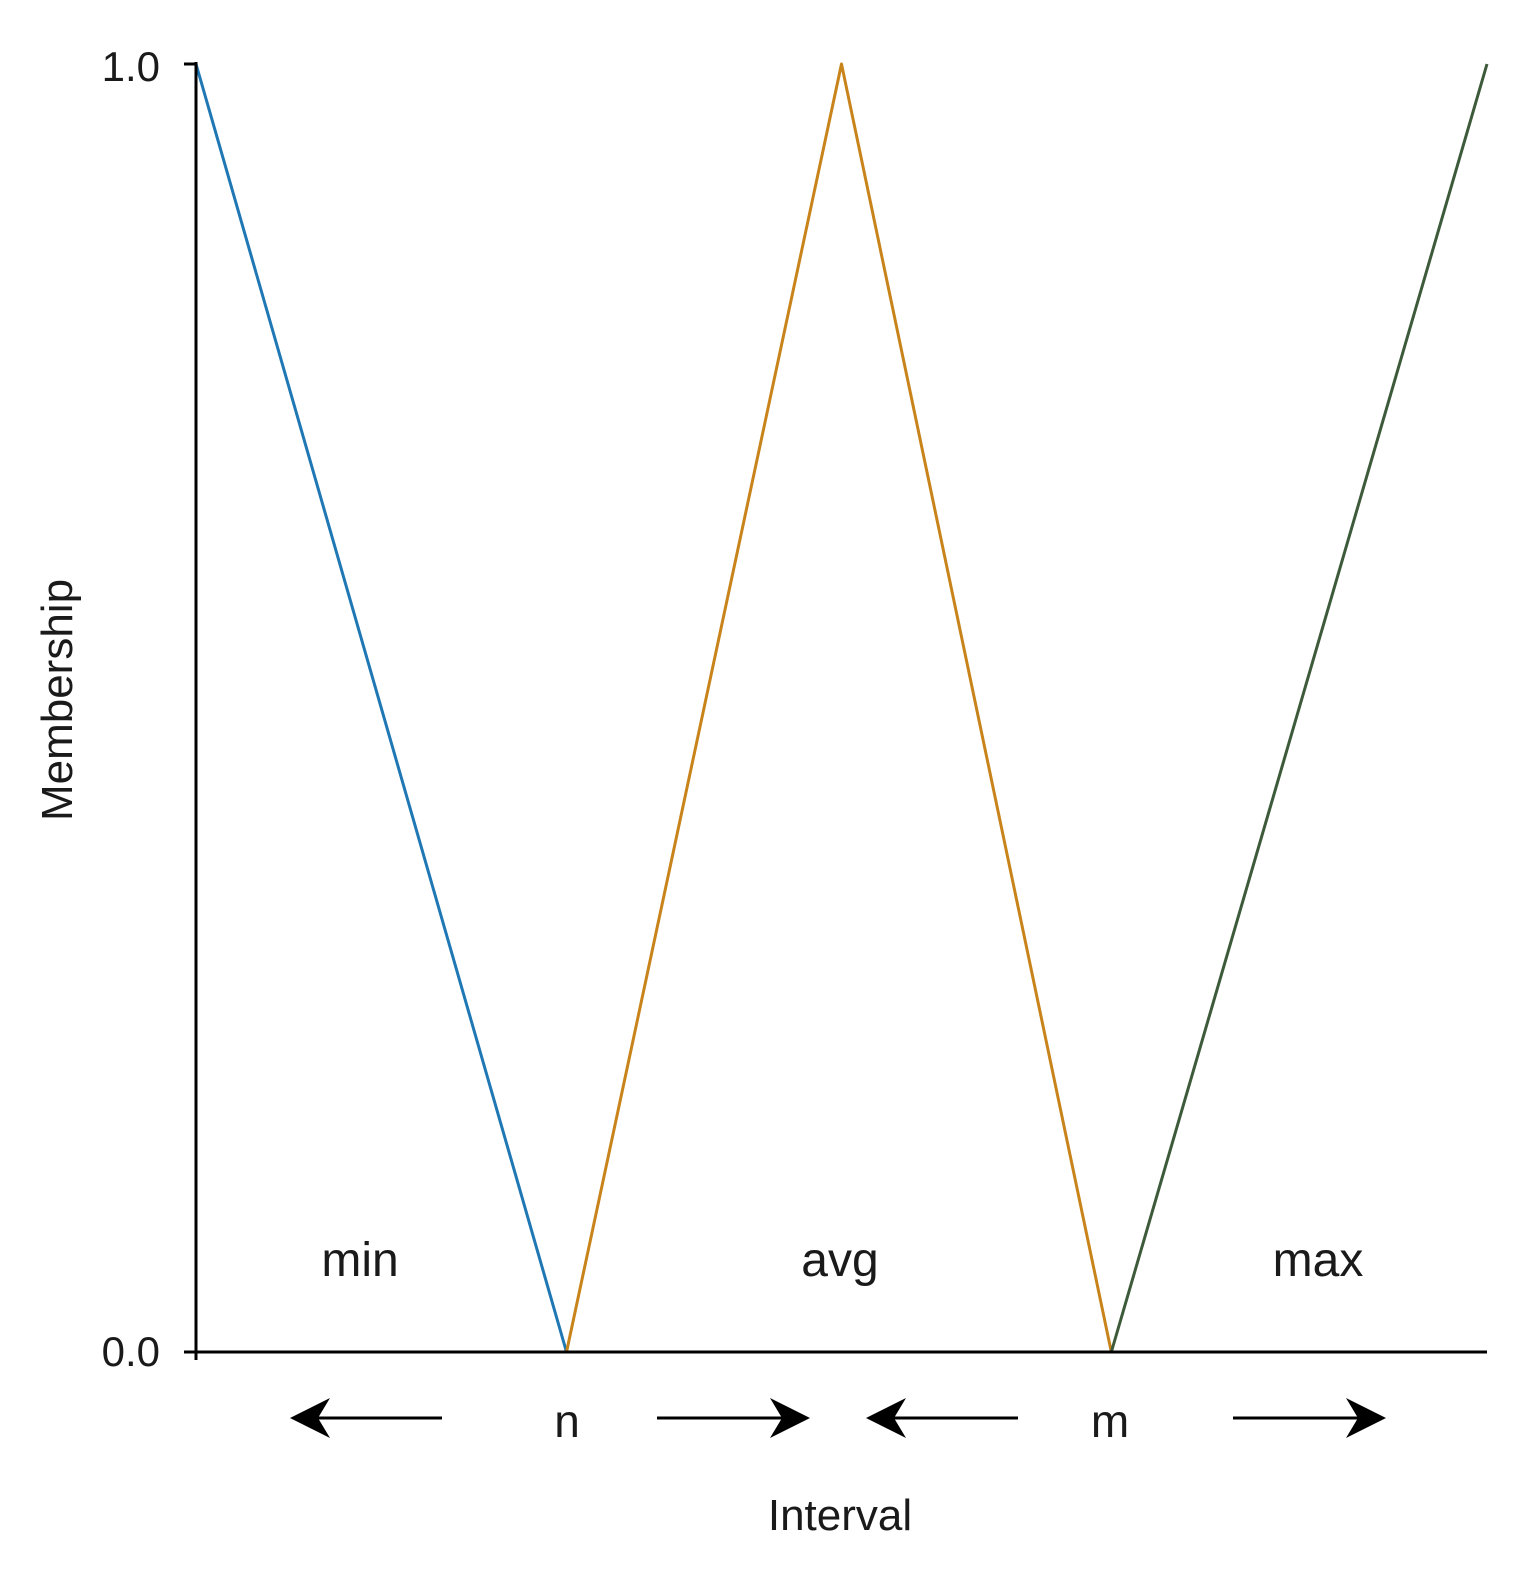 Image resolution: width=1532 pixels, height=1577 pixels. Describe the element at coordinates (840, 1515) in the screenshot. I see `x-axis-title: Interval` at that location.